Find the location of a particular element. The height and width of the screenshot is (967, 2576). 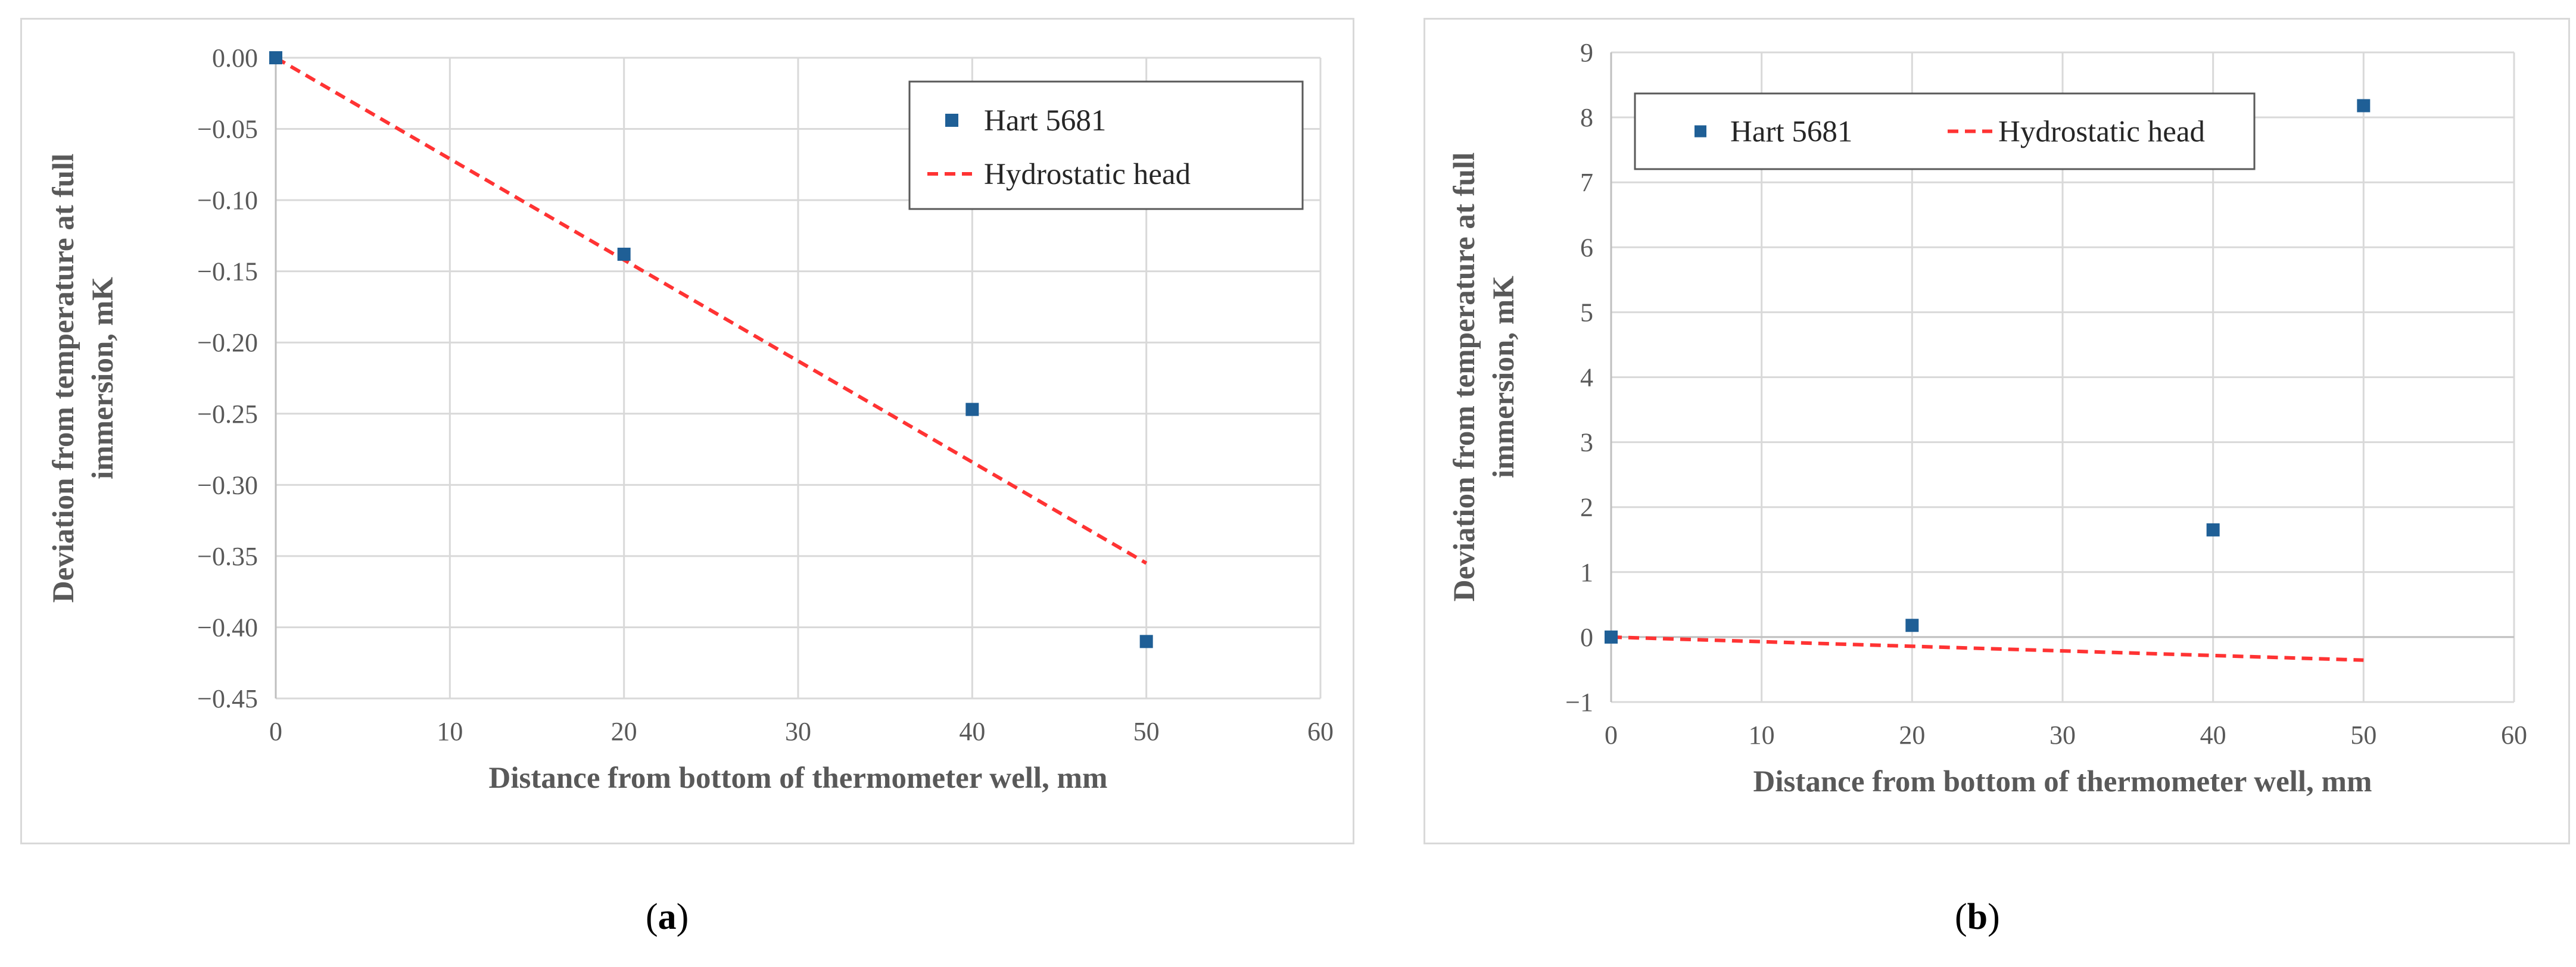

y-tick-label: −0.40 is located at coordinates (228, 627).